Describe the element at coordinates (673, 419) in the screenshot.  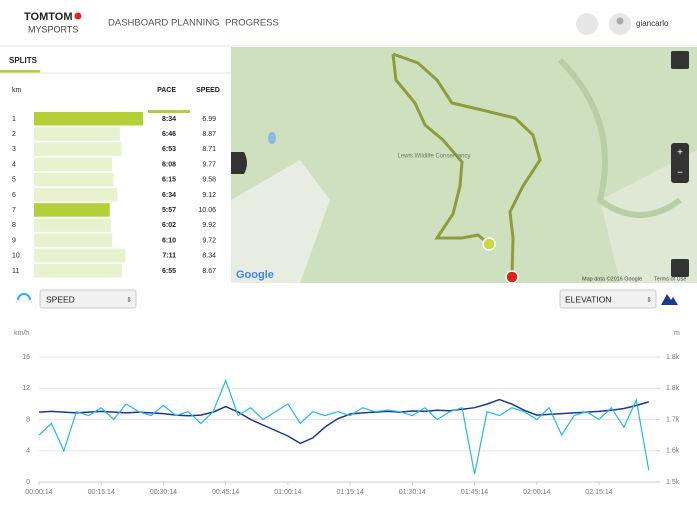
I see `y2-tick-label: 1.7k` at that location.